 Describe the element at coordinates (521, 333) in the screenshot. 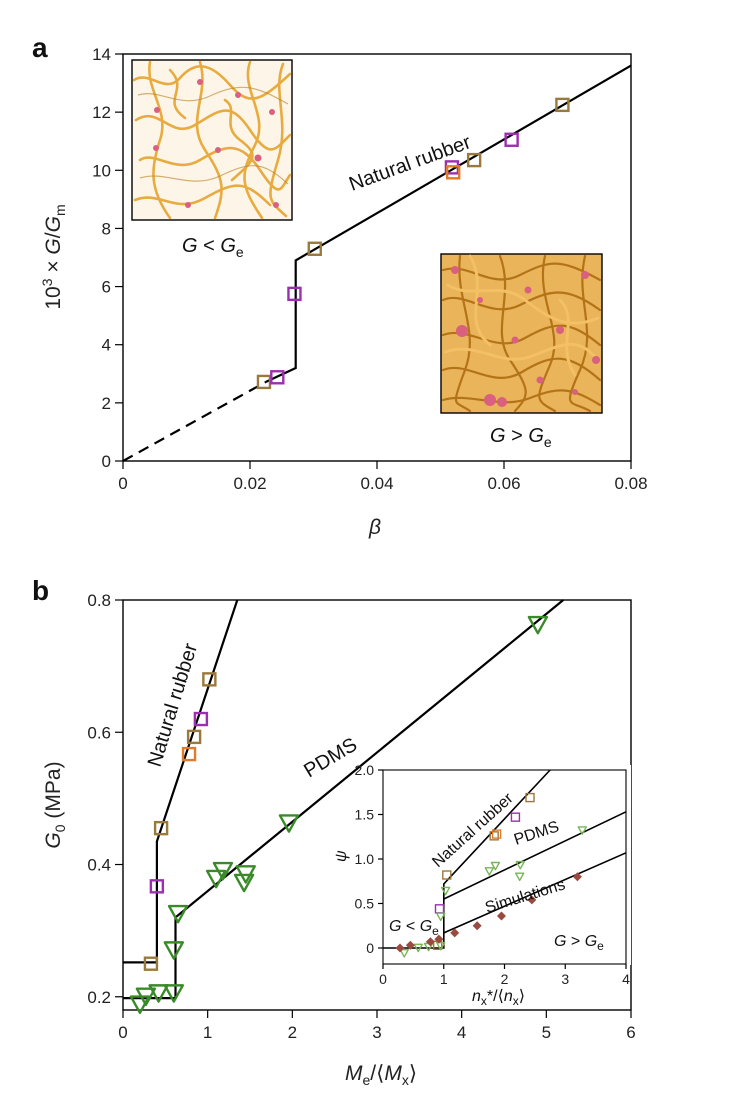

I see `inset-image-high-crosslink` at that location.